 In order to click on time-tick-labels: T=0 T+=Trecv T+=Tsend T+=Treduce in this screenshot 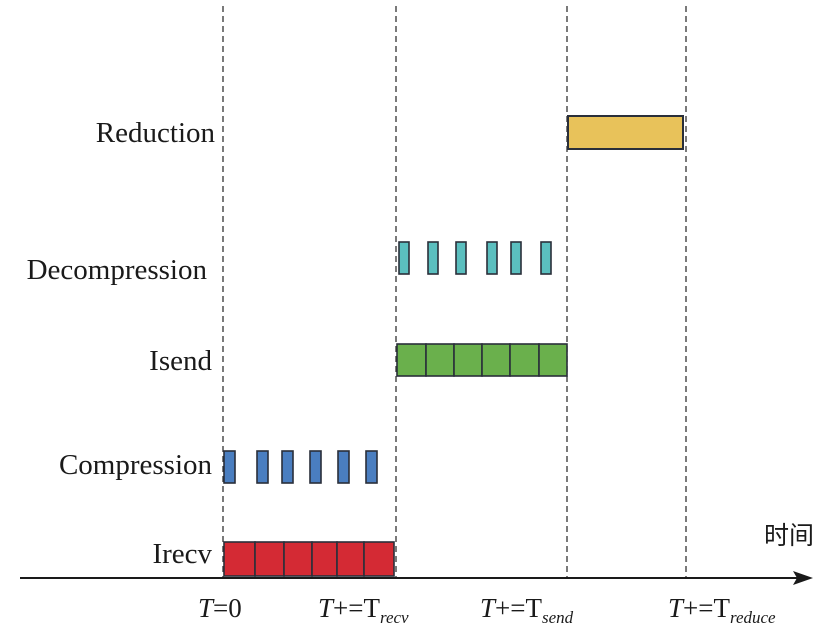, I will do `click(487, 610)`.